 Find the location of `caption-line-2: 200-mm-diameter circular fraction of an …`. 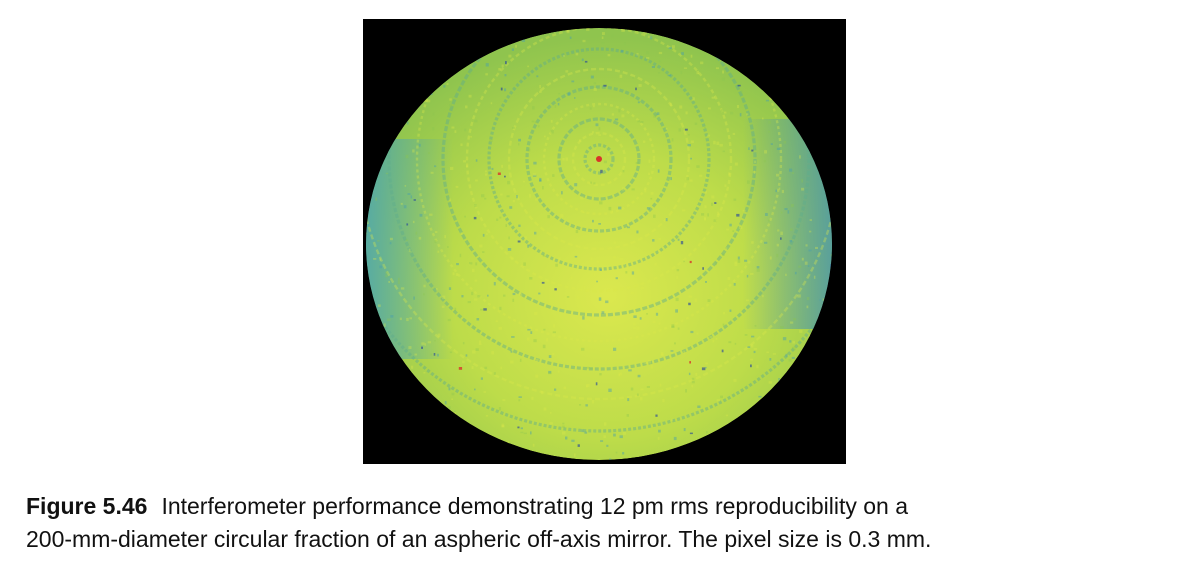

caption-line-2: 200-mm-diameter circular fraction of an … is located at coordinates (479, 539).